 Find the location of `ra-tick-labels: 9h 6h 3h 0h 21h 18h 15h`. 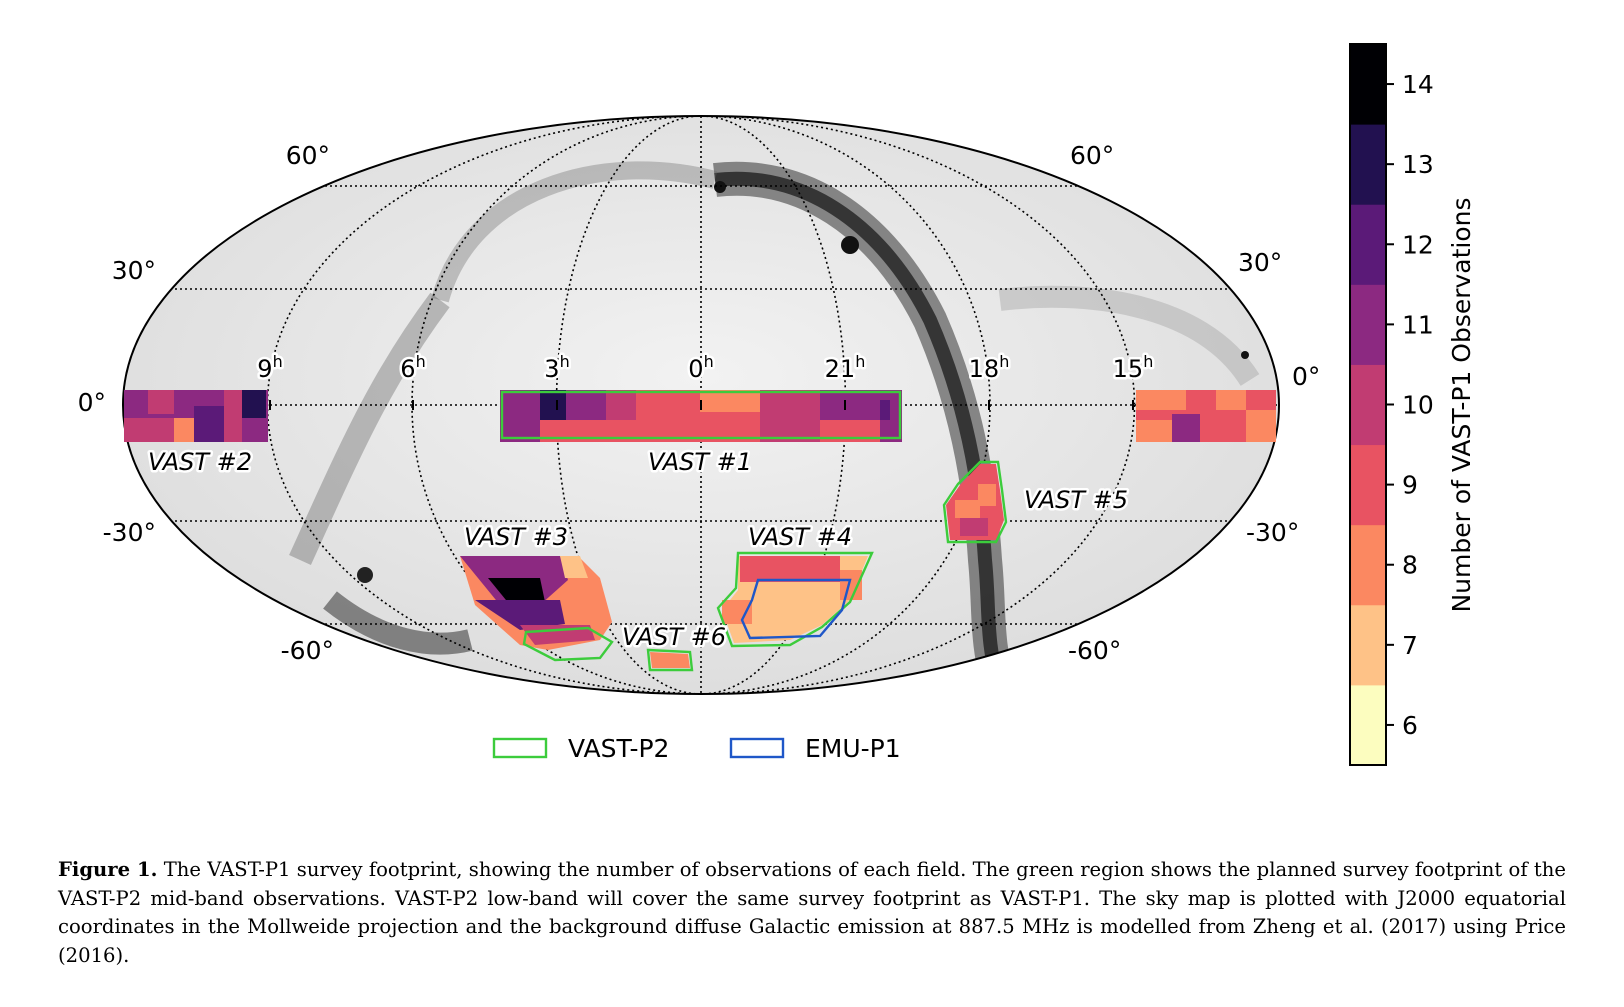

ra-tick-labels: 9h 6h 3h 0h 21h 18h 15h is located at coordinates (705, 380).